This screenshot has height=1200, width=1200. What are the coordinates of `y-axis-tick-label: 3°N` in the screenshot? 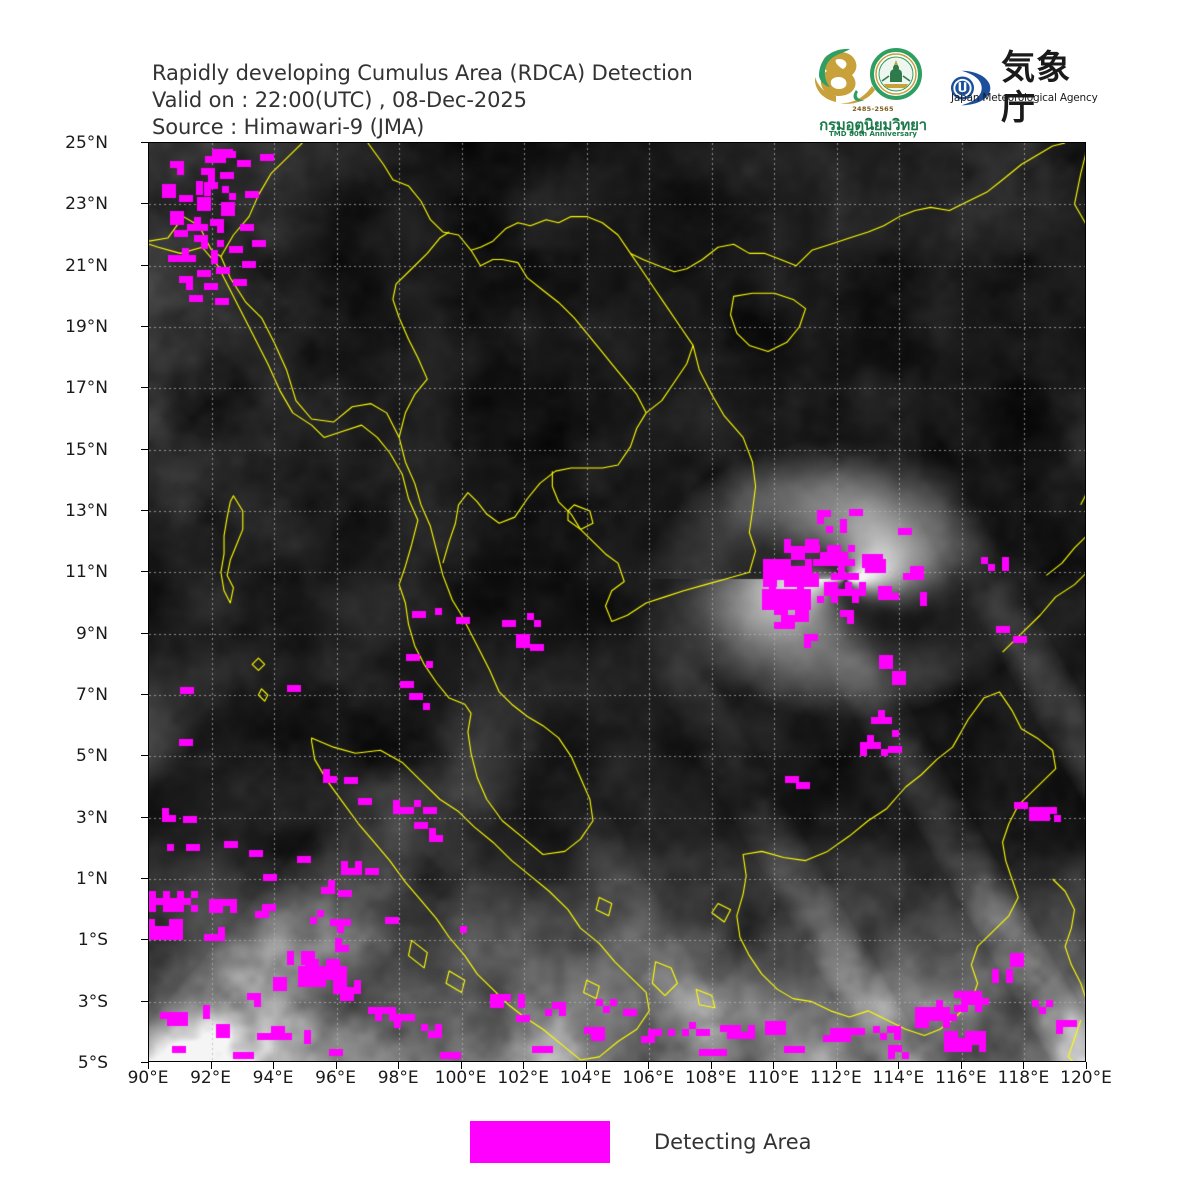 It's located at (91, 817).